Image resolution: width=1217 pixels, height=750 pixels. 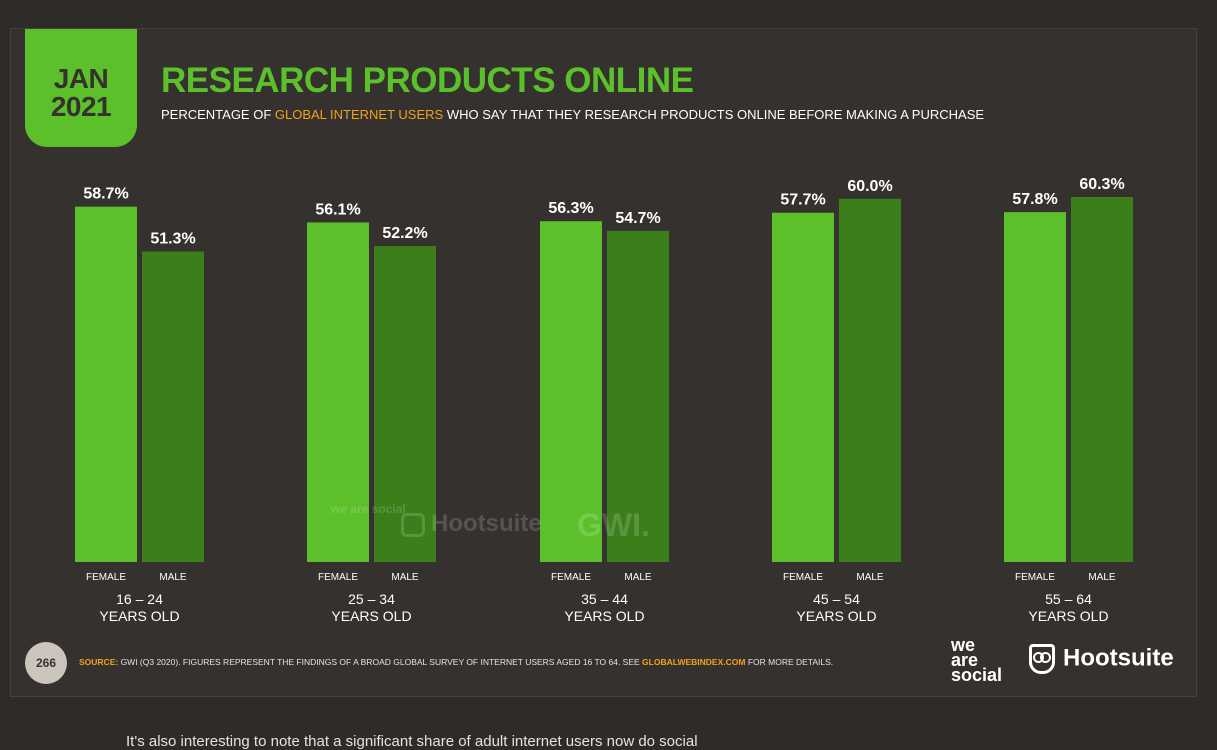 I want to click on series-label-male-5: MALE, so click(x=1102, y=577).